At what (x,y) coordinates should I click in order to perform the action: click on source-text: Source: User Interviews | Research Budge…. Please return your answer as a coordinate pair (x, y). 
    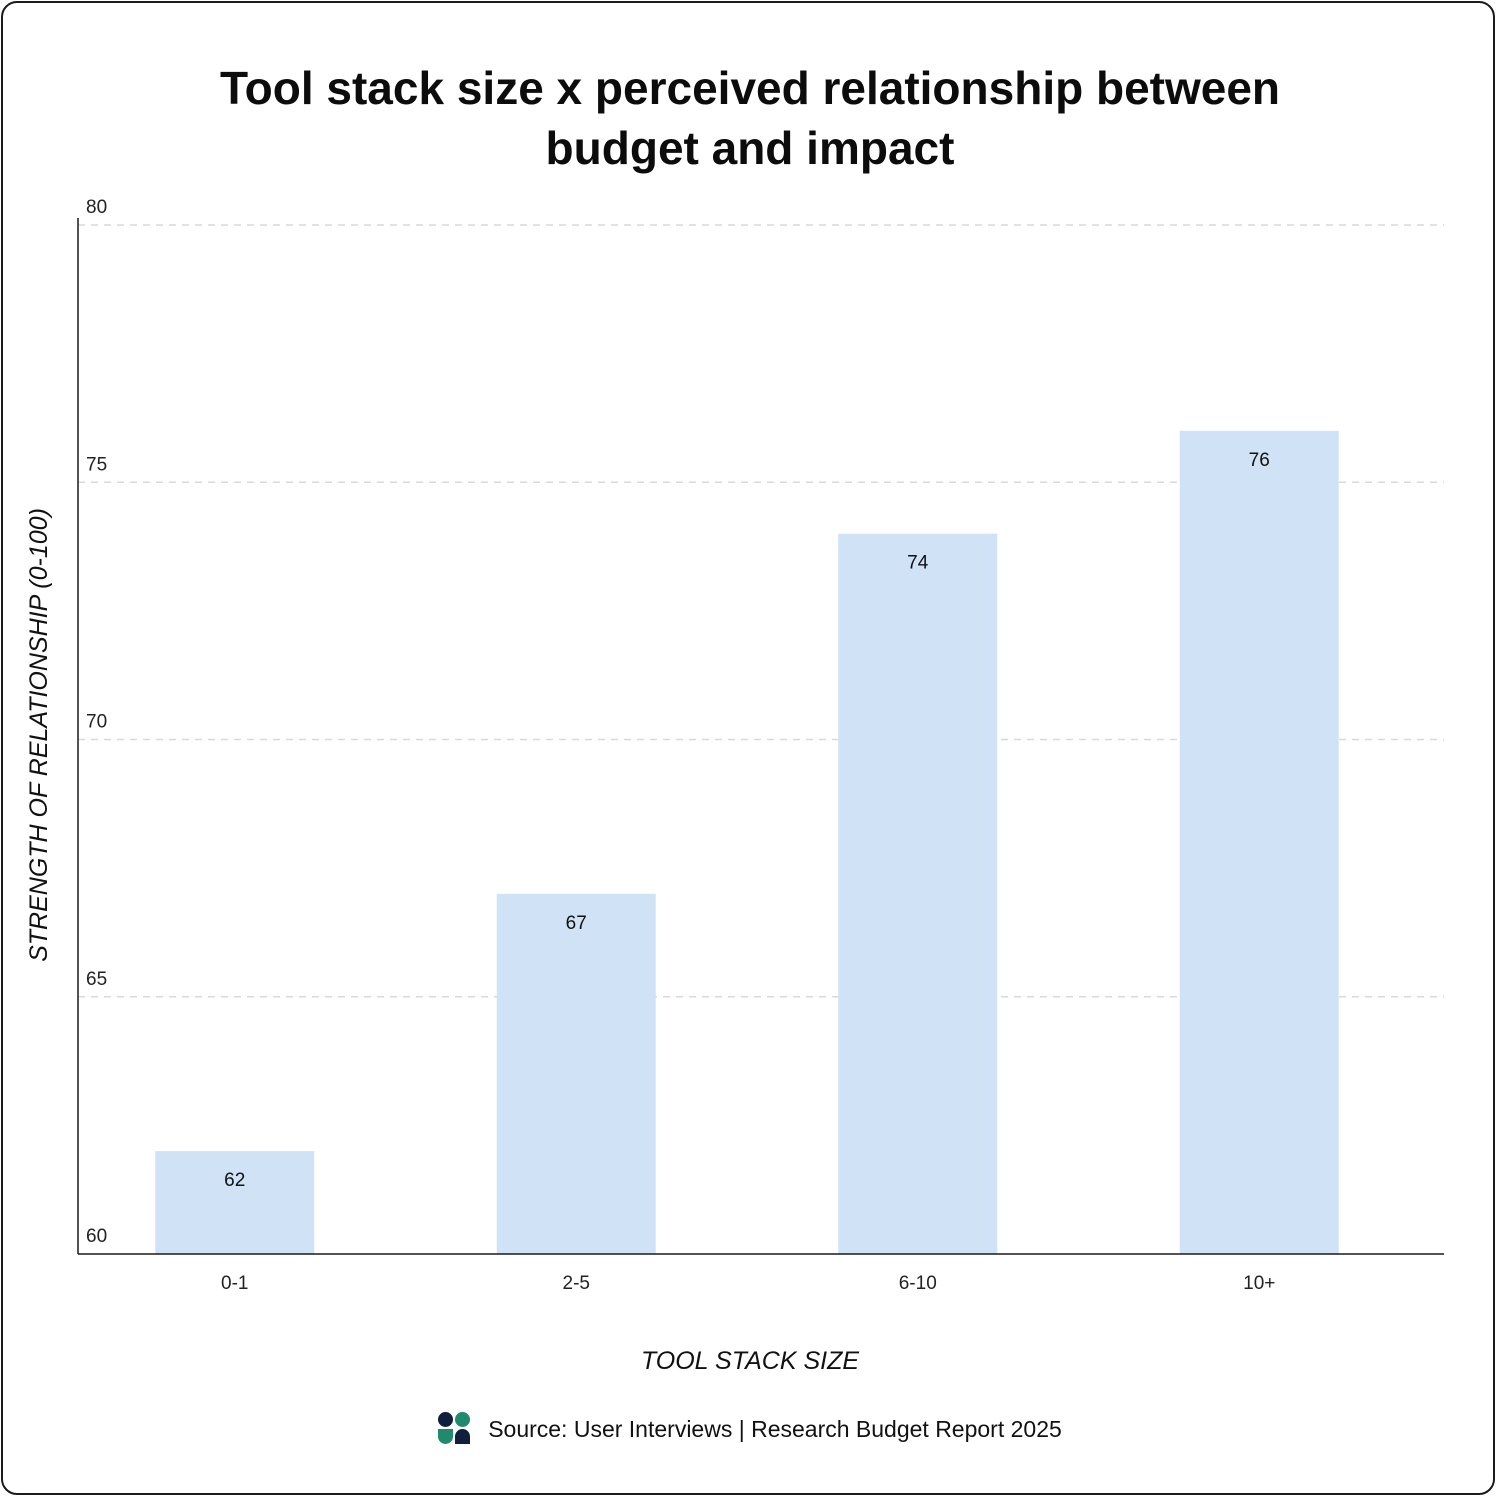
    Looking at the image, I should click on (775, 1428).